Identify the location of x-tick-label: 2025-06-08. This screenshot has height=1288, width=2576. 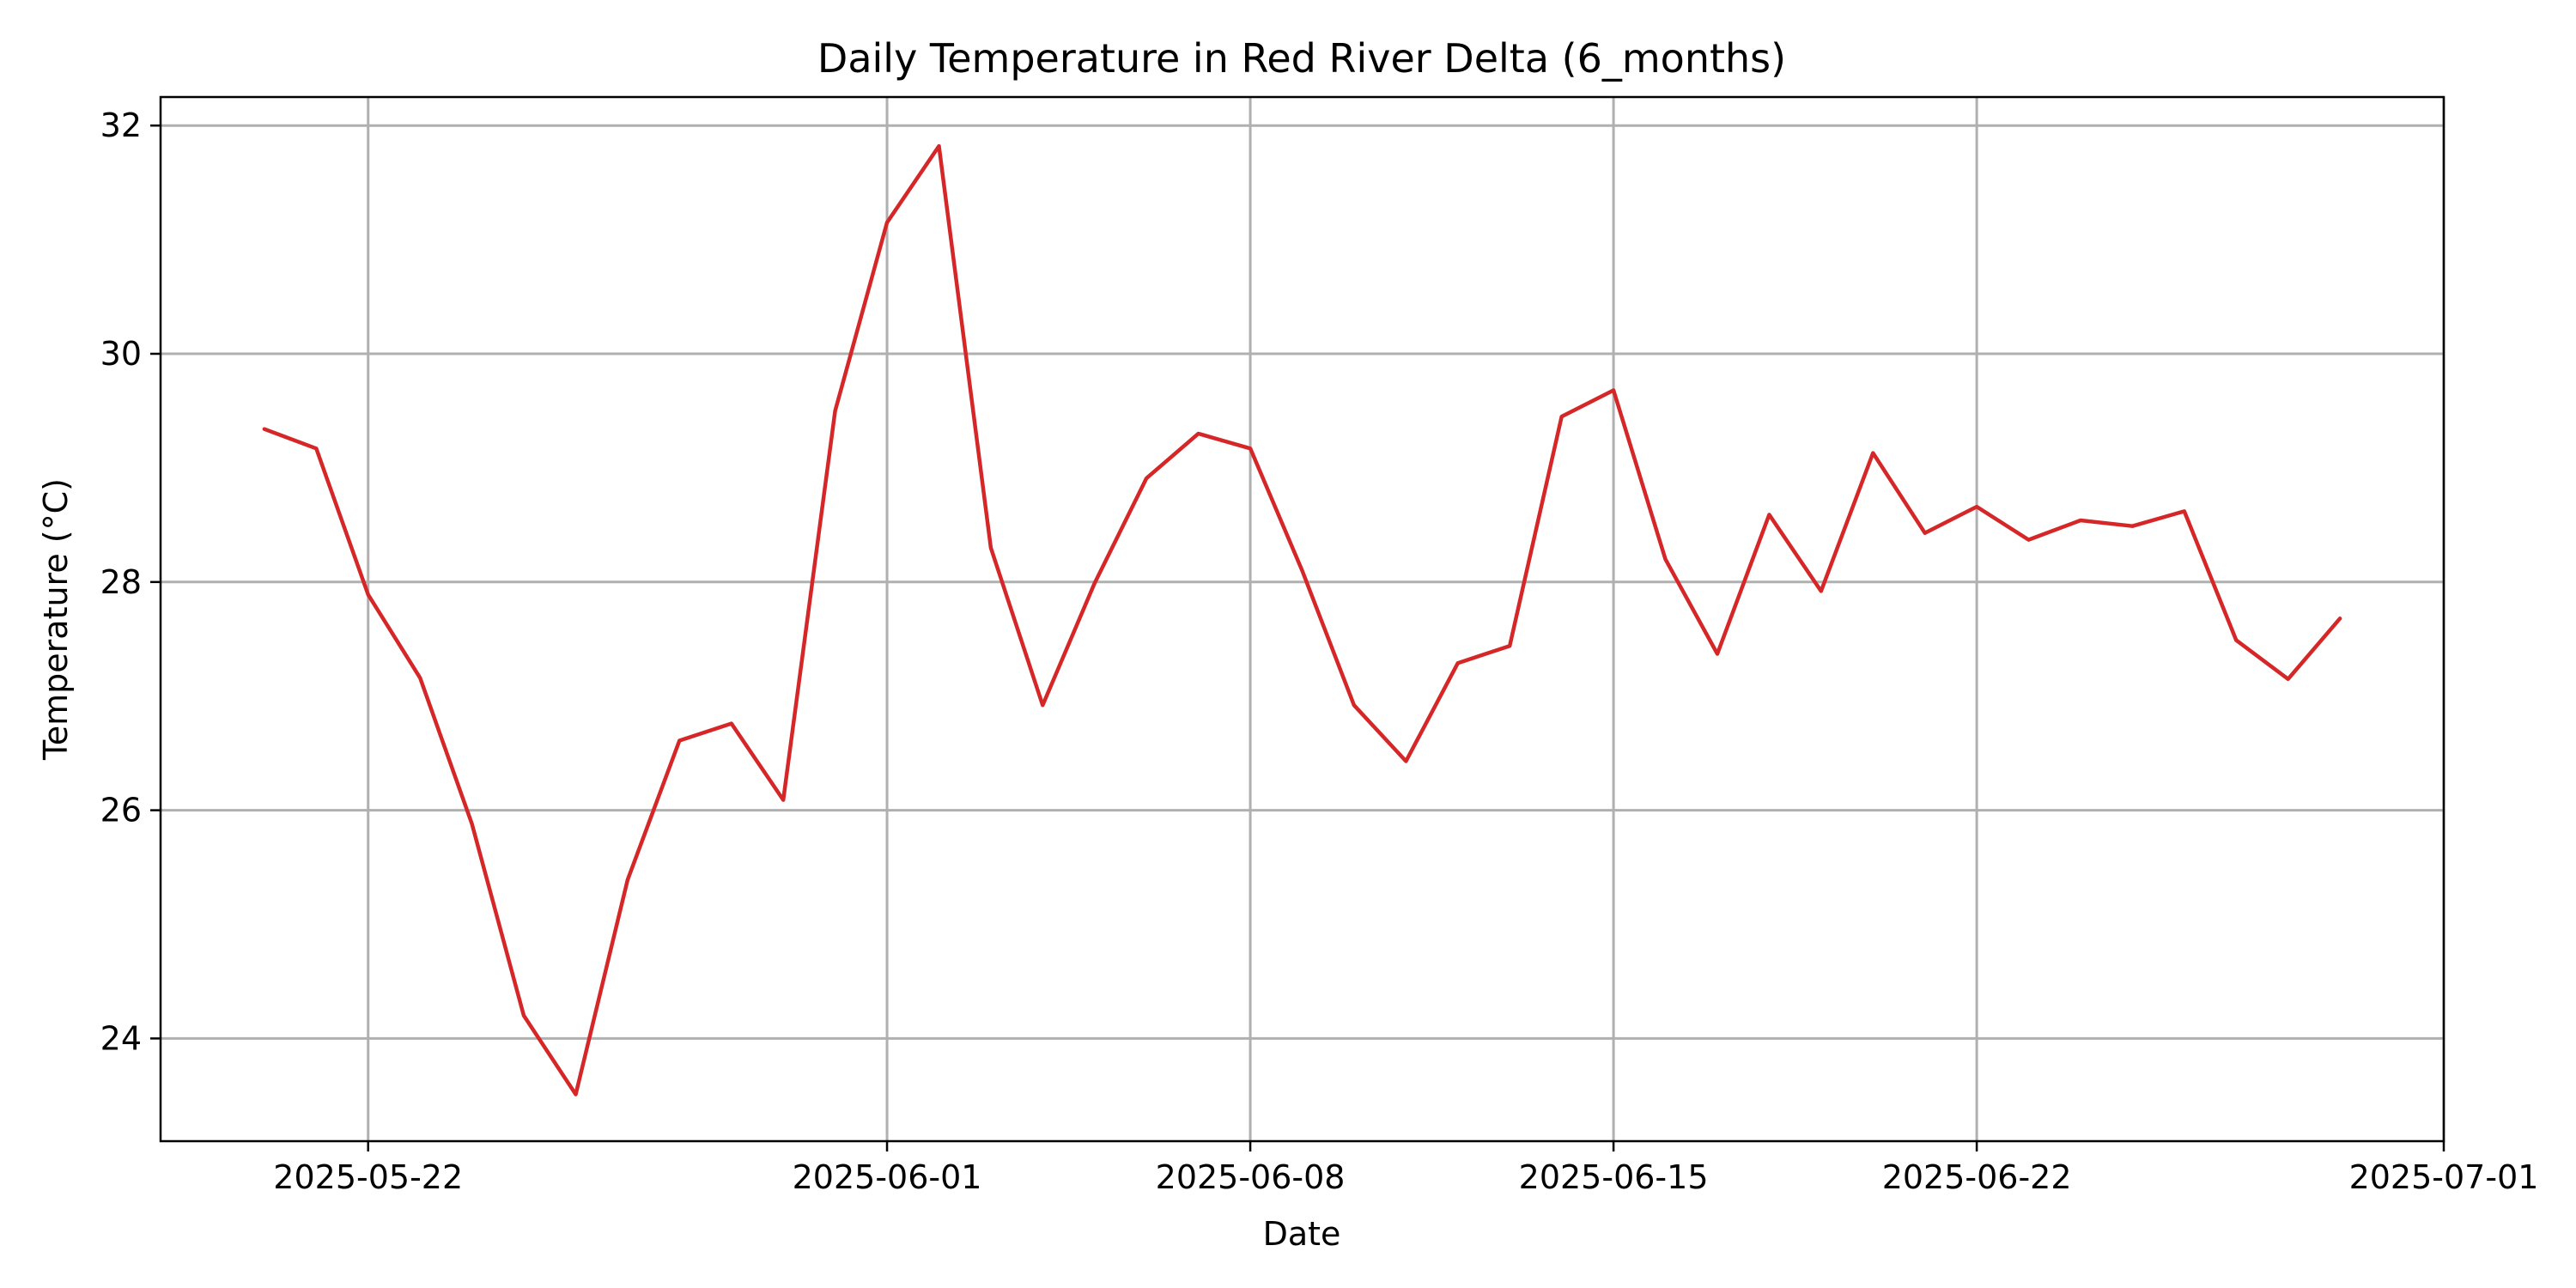
(1251, 1177).